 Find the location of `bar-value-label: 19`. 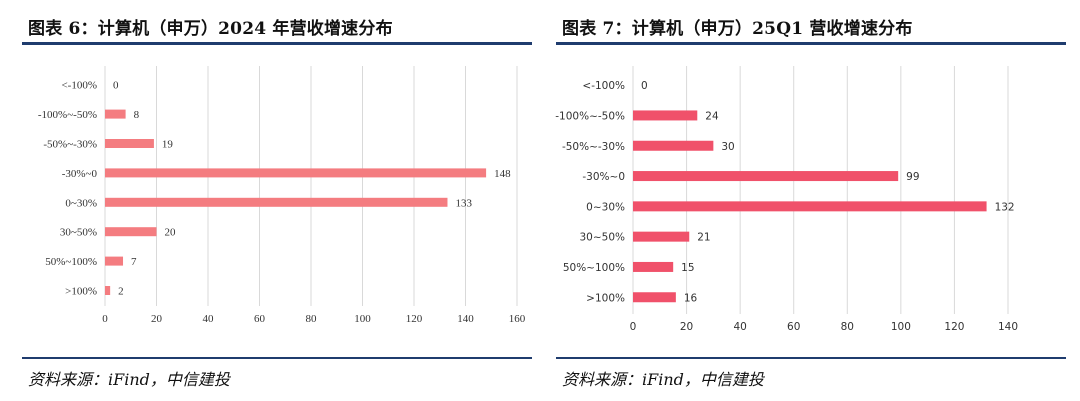

bar-value-label: 19 is located at coordinates (168, 145).